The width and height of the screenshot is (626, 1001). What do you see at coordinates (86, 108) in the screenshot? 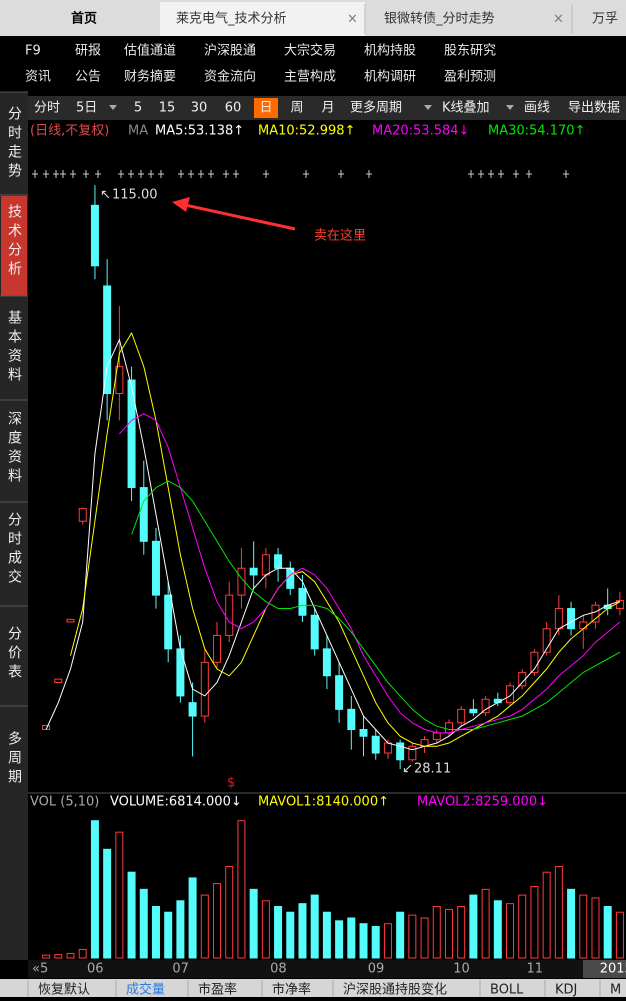
I see `toolbar-button: 5日` at bounding box center [86, 108].